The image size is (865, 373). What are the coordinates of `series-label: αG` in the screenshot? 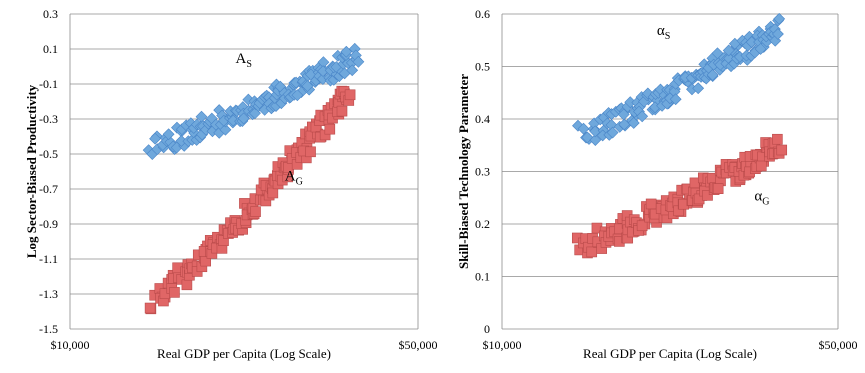 It's located at (761, 197).